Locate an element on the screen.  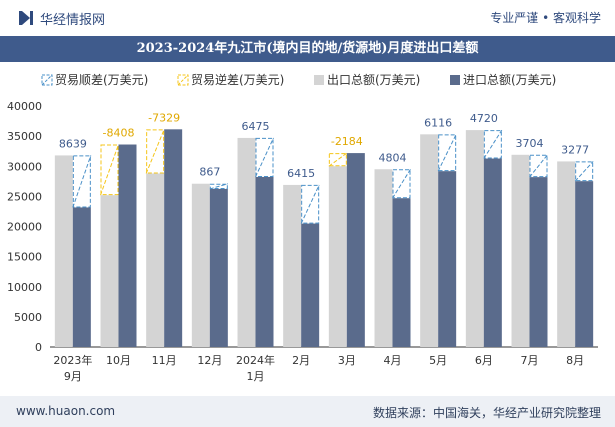
deficit-legend-hatch is located at coordinates (183, 80).